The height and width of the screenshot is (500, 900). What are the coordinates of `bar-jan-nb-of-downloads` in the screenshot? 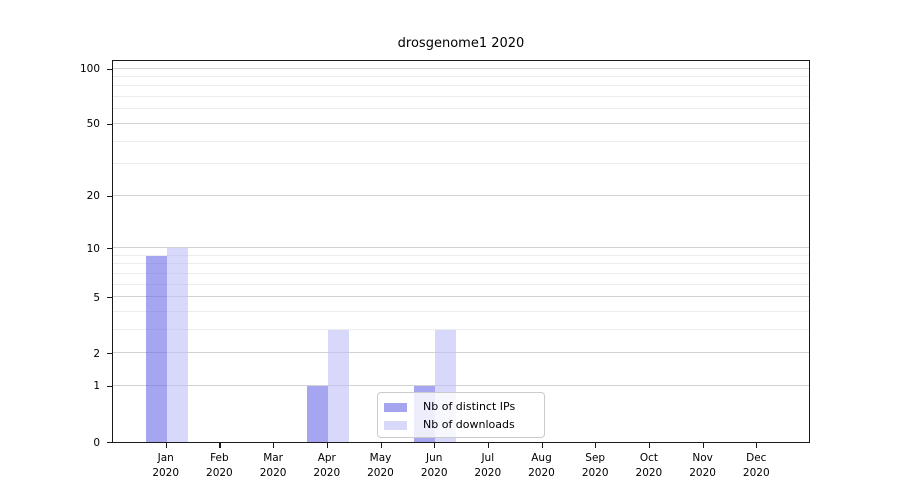 It's located at (177, 345).